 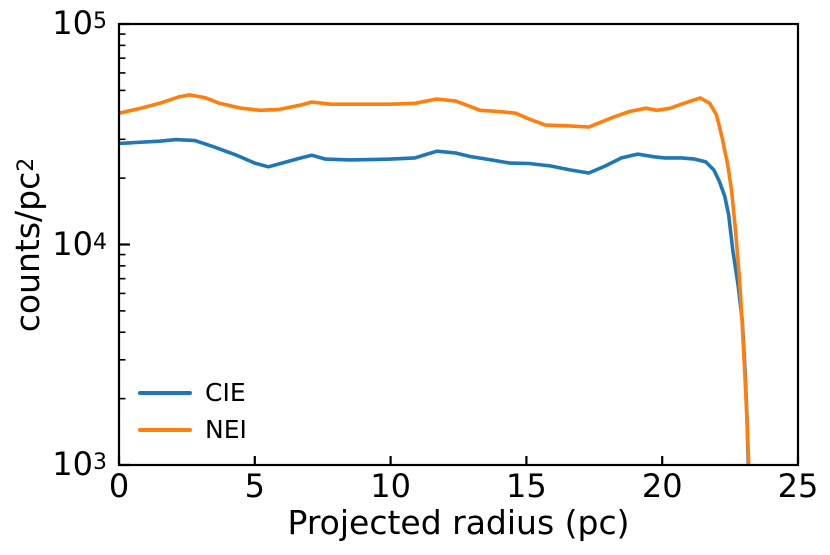 What do you see at coordinates (225, 392) in the screenshot?
I see `cie-legend-label: CIE` at bounding box center [225, 392].